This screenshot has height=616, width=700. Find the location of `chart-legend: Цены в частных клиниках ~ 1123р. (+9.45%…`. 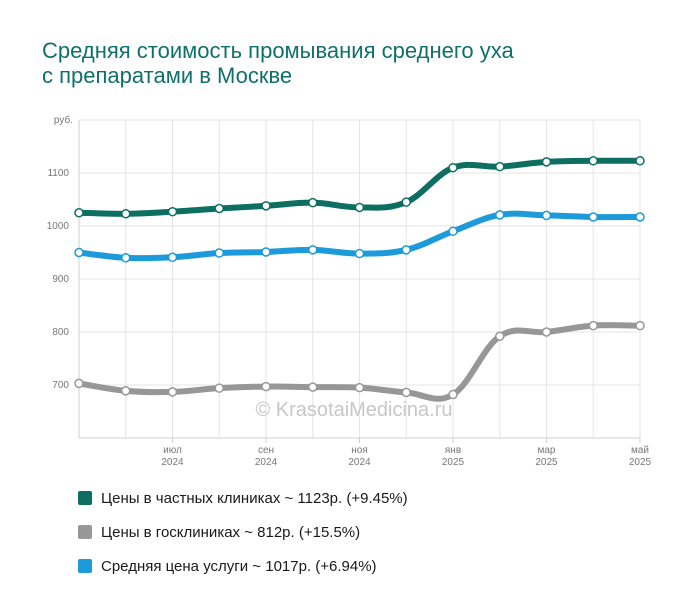

chart-legend: Цены в частных клиниках ~ 1123р. (+9.45%… is located at coordinates (243, 539).